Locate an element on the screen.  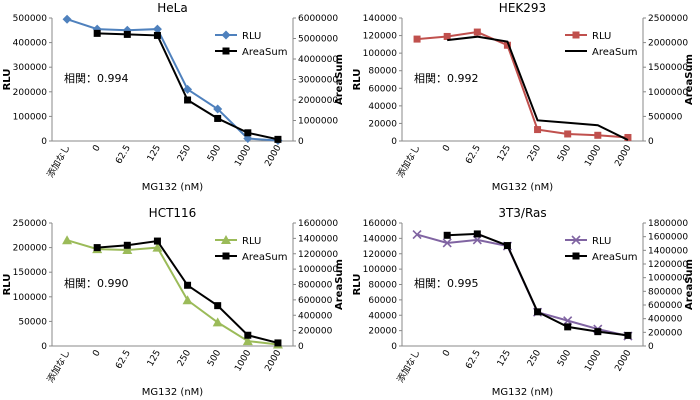
x-tick-label: 0 is located at coordinates (447, 148).